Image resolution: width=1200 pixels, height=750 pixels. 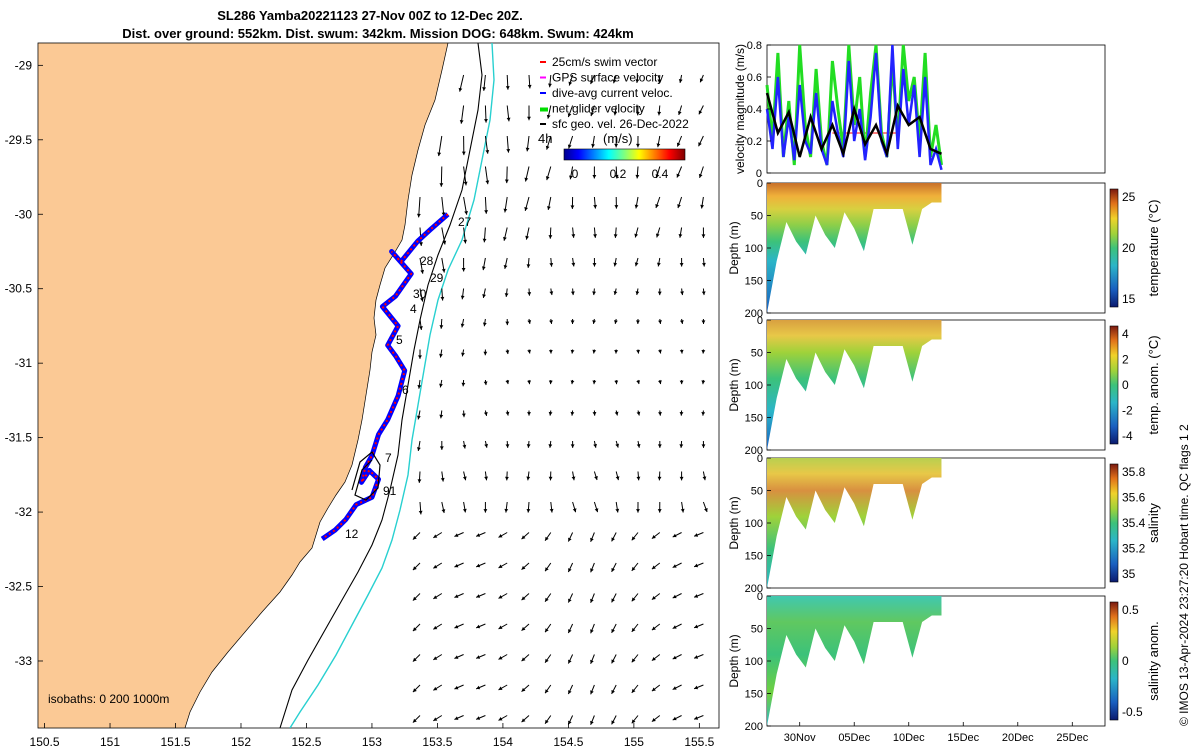 I want to click on colorbar-tick-sal_anom-0: 0.5, so click(x=1130, y=610).